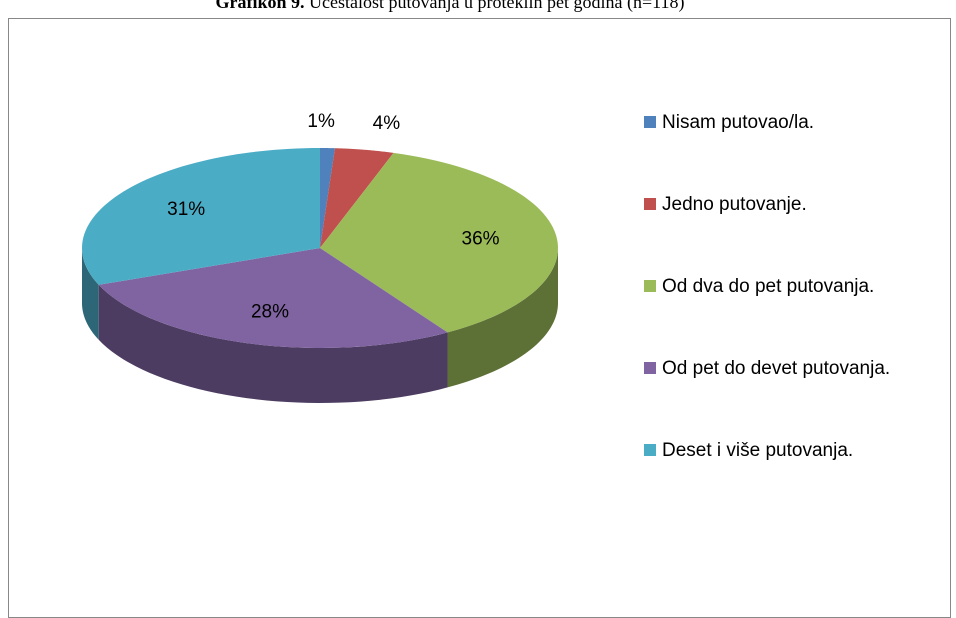 The height and width of the screenshot is (618, 956). I want to click on figure-label: Grafikon 9., so click(260, 6).